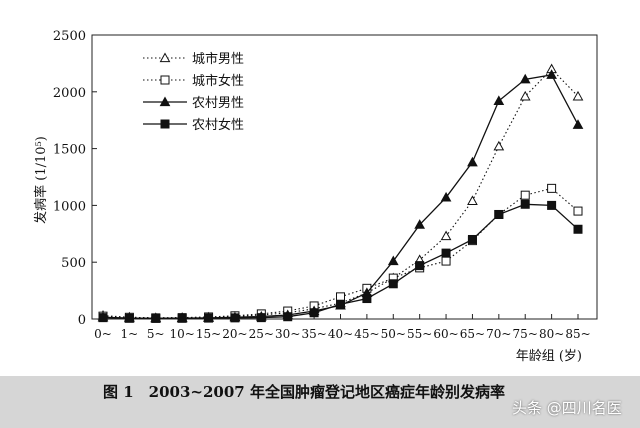 This screenshot has width=640, height=428. I want to click on x-tick-label: 10~, so click(182, 334).